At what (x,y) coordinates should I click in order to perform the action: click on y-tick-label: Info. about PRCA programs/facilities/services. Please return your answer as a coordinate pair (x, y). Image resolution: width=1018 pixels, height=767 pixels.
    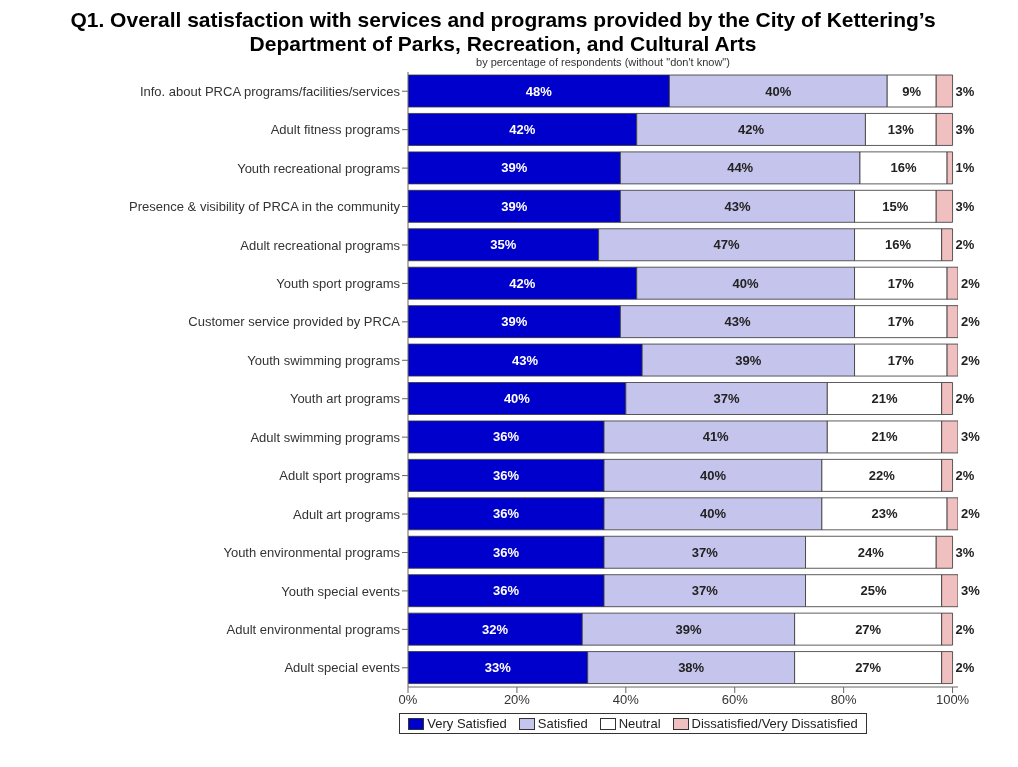
    Looking at the image, I should click on (270, 91).